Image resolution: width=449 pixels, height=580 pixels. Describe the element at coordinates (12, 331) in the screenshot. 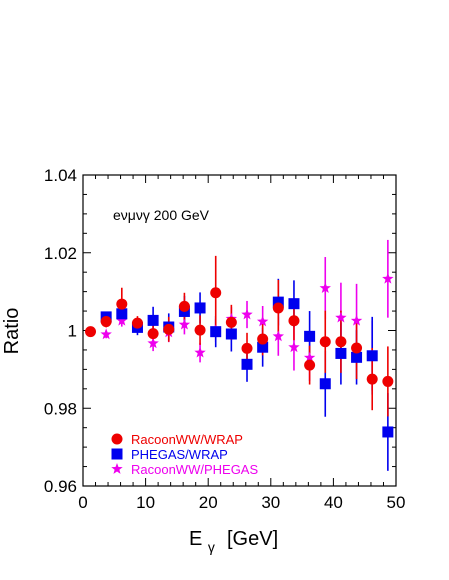

I see `y-axis-label: Ratio` at that location.